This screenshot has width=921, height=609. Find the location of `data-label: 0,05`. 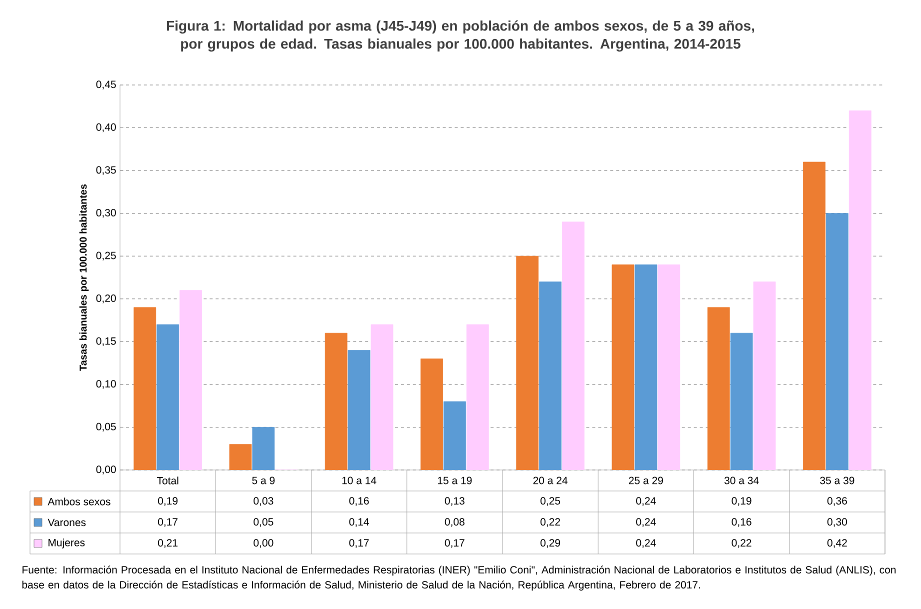

data-label: 0,05 is located at coordinates (264, 522).